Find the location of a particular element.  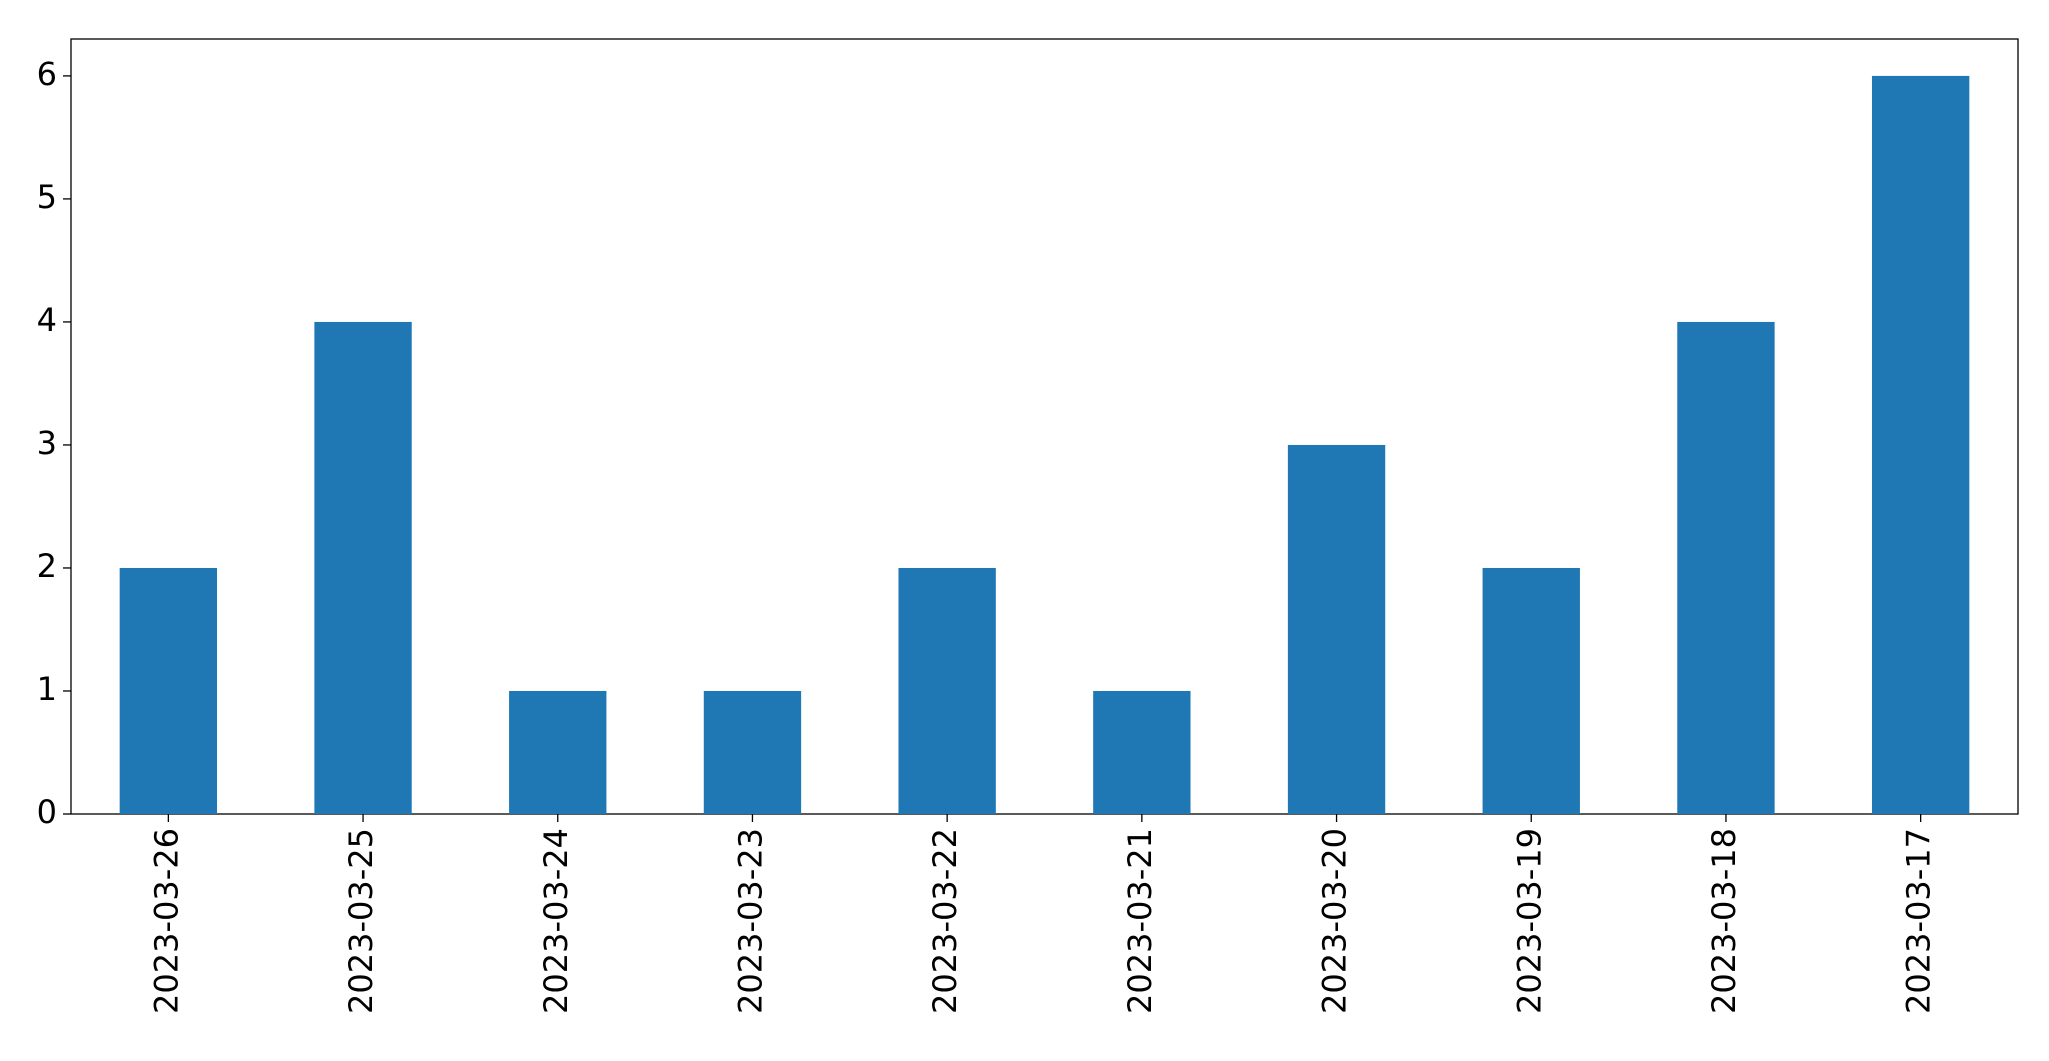

x-tick-label: 2023-03-26 is located at coordinates (166, 921).